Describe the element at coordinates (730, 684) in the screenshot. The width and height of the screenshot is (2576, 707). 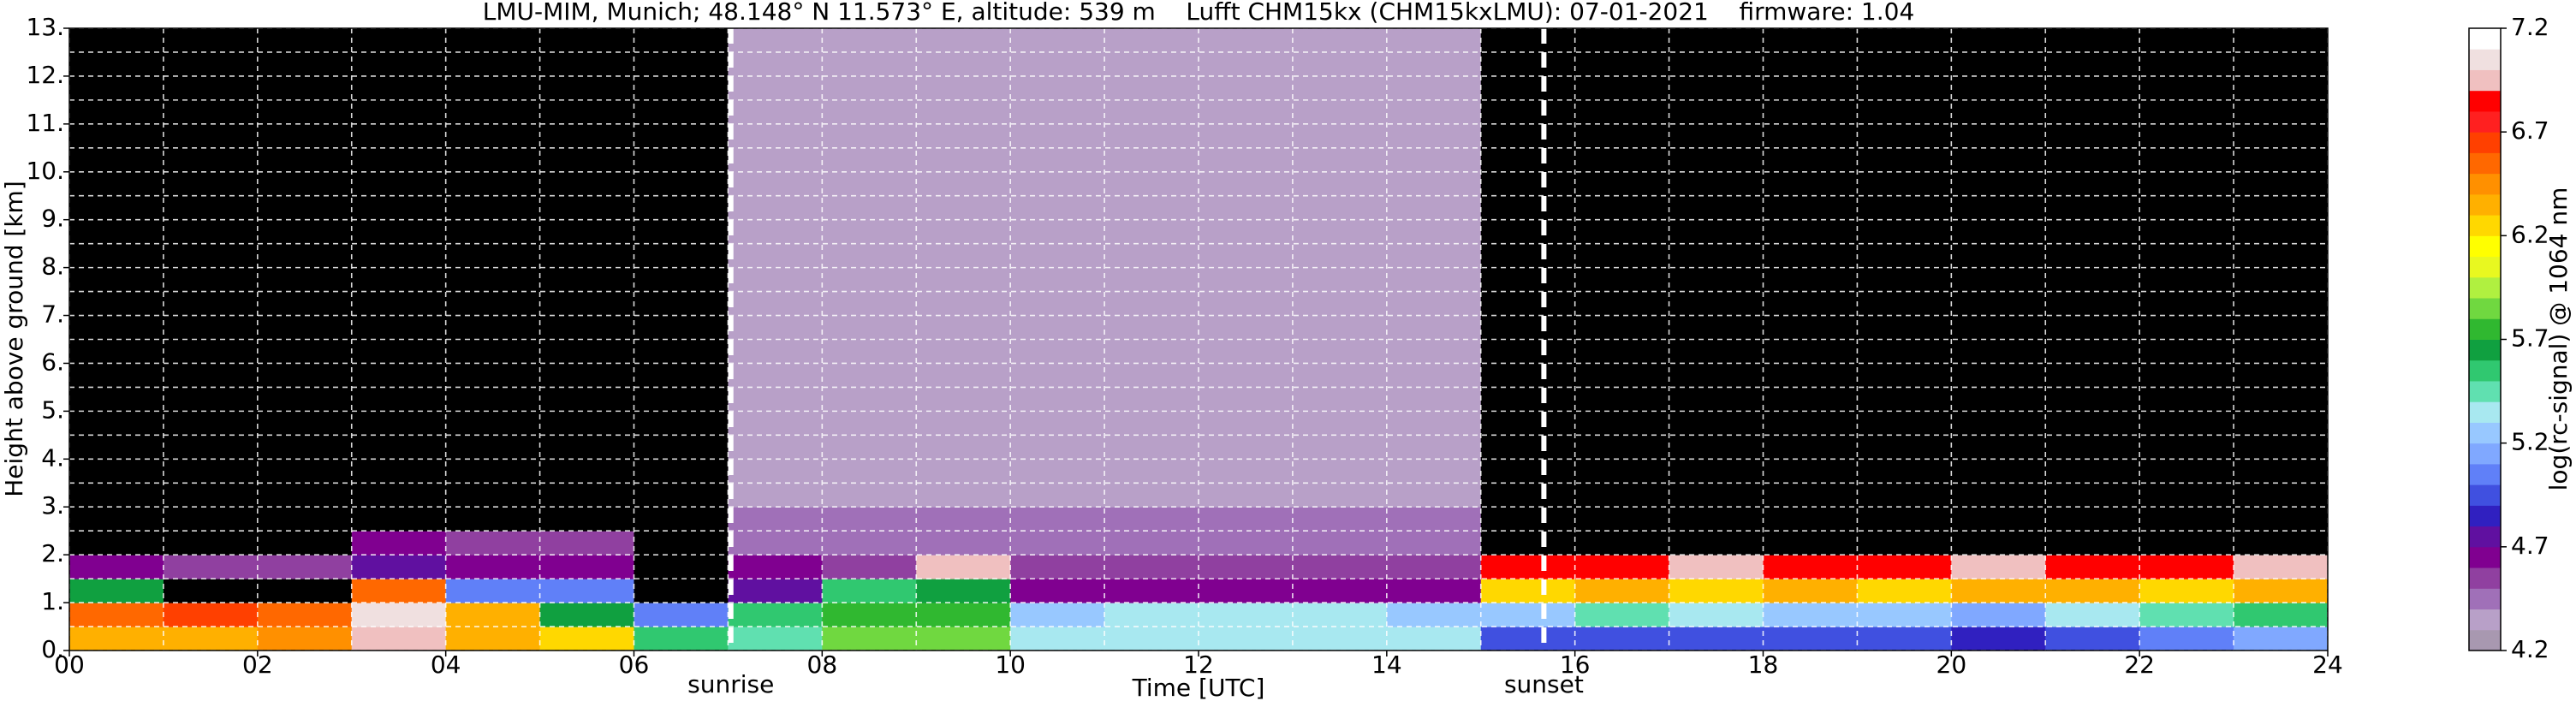
I see `event-label: sunrise` at that location.